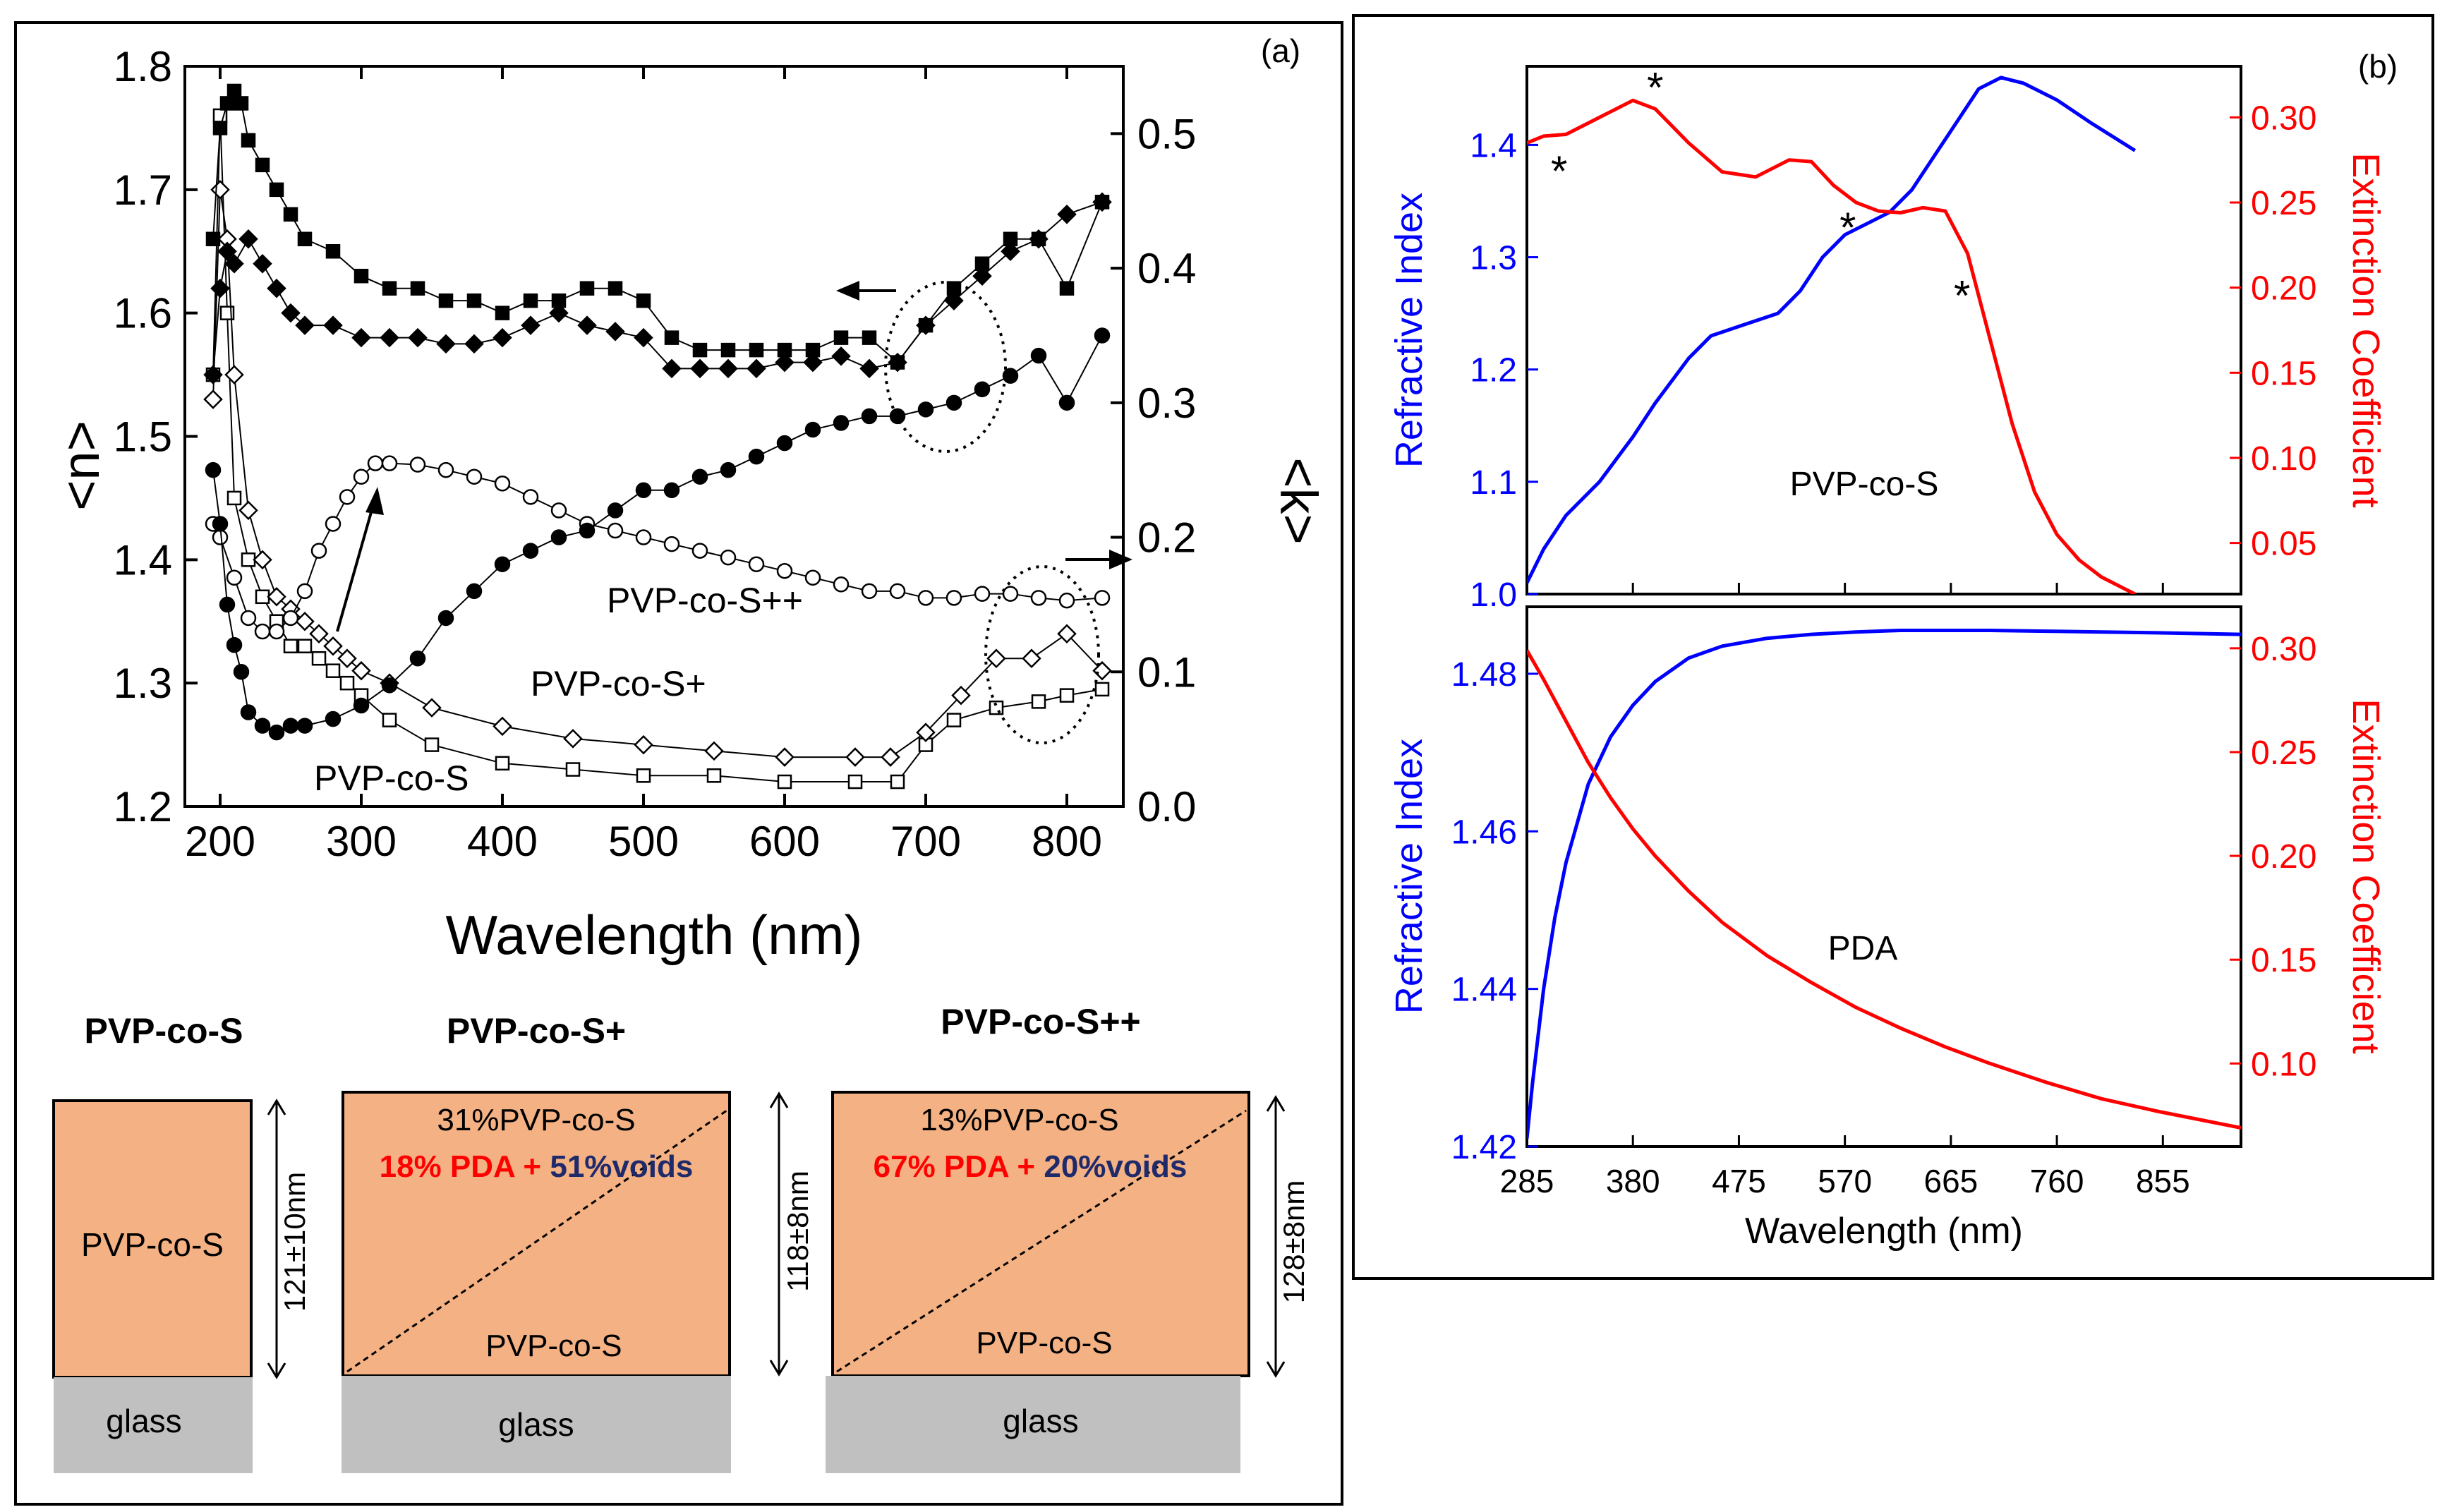 Image resolution: width=2447 pixels, height=1512 pixels. Describe the element at coordinates (1166, 538) in the screenshot. I see `a-ytick-right-label: 0.2` at that location.